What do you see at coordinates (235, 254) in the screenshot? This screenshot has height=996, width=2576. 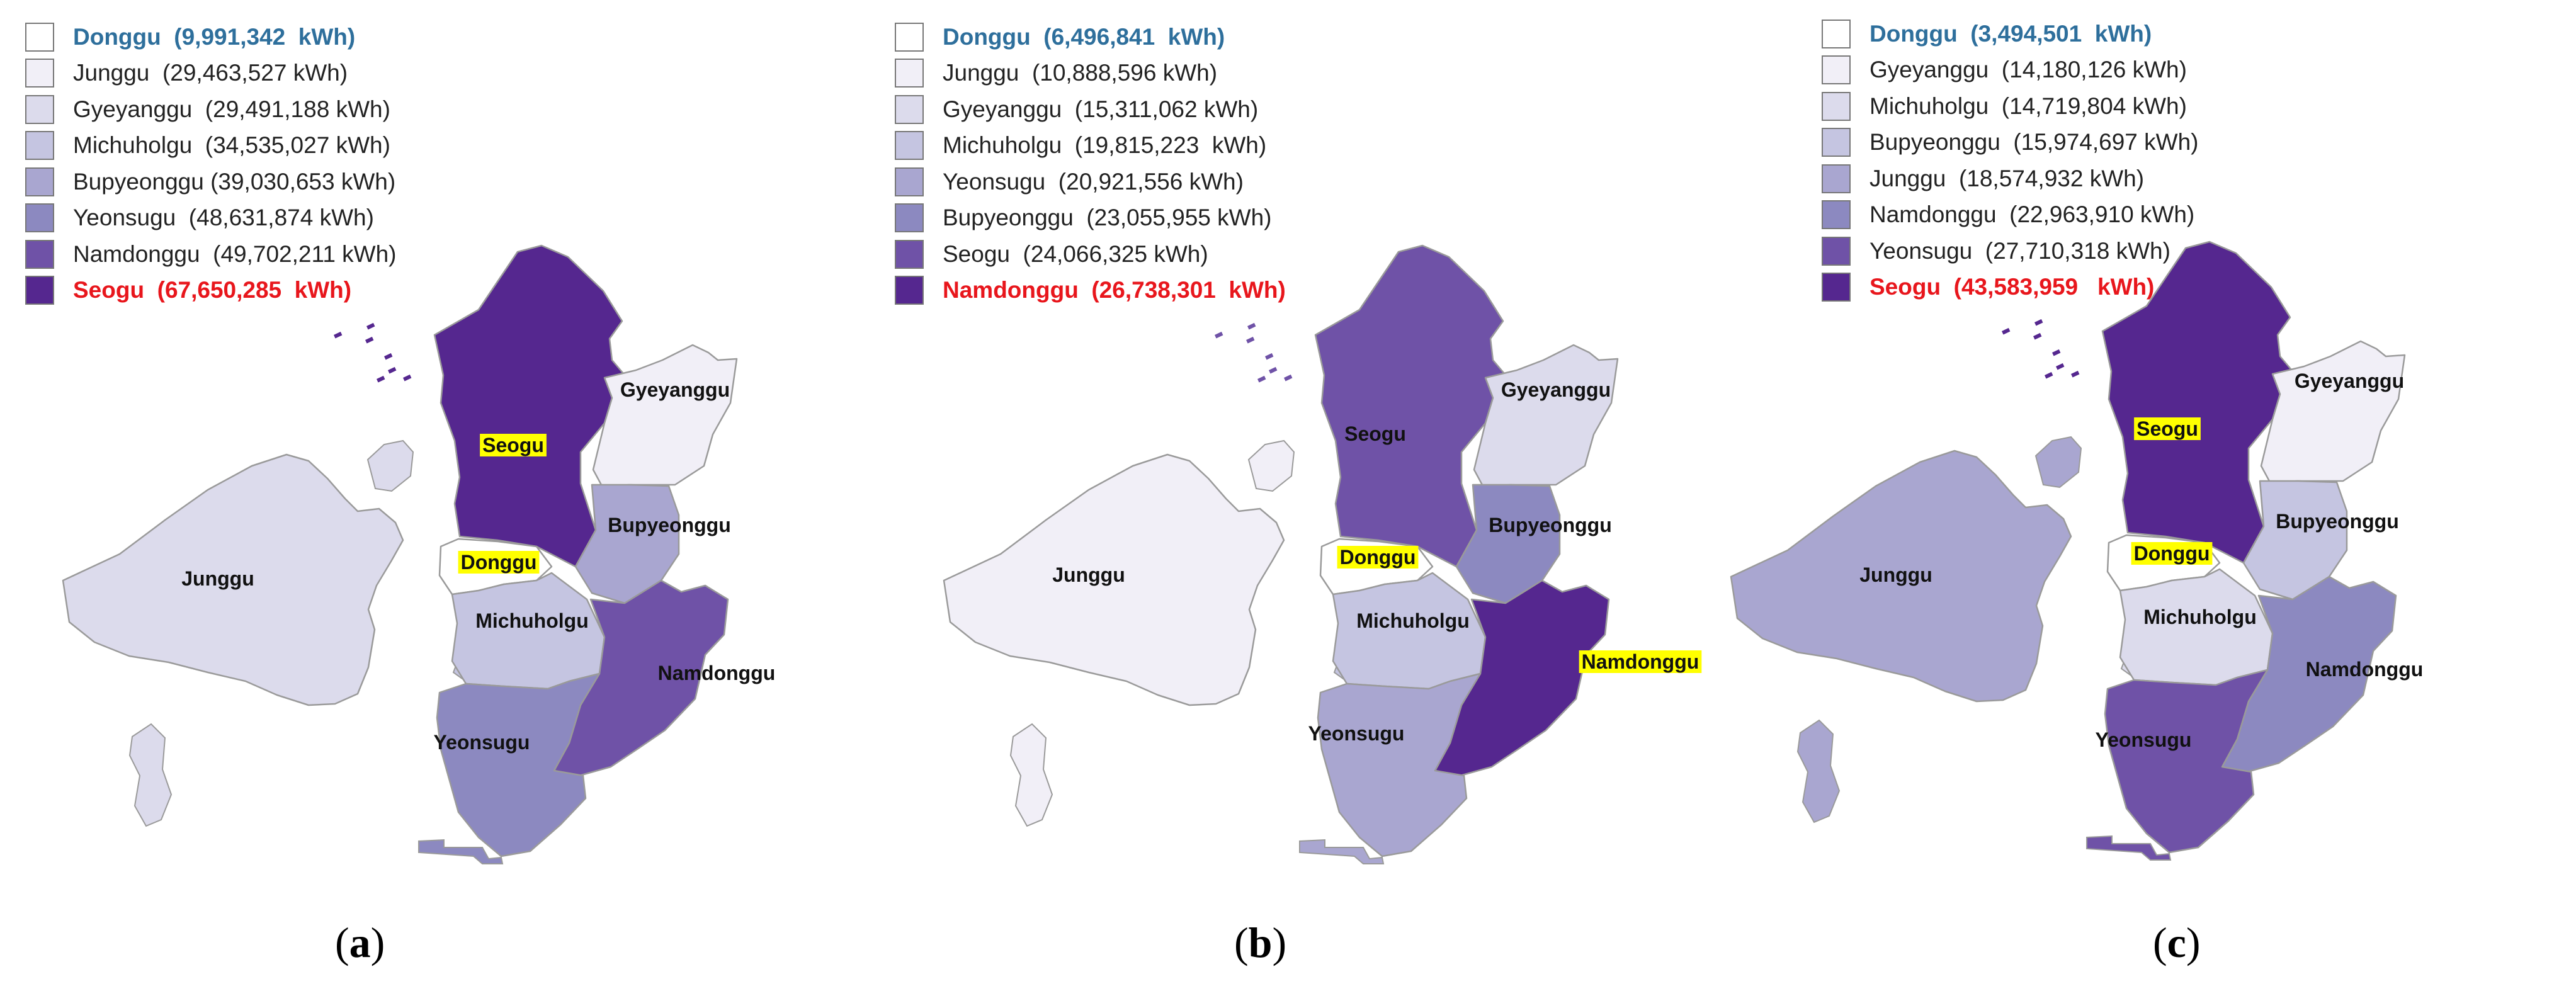 I see `legend-label: Namdonggu (49,702,211 kWh)` at bounding box center [235, 254].